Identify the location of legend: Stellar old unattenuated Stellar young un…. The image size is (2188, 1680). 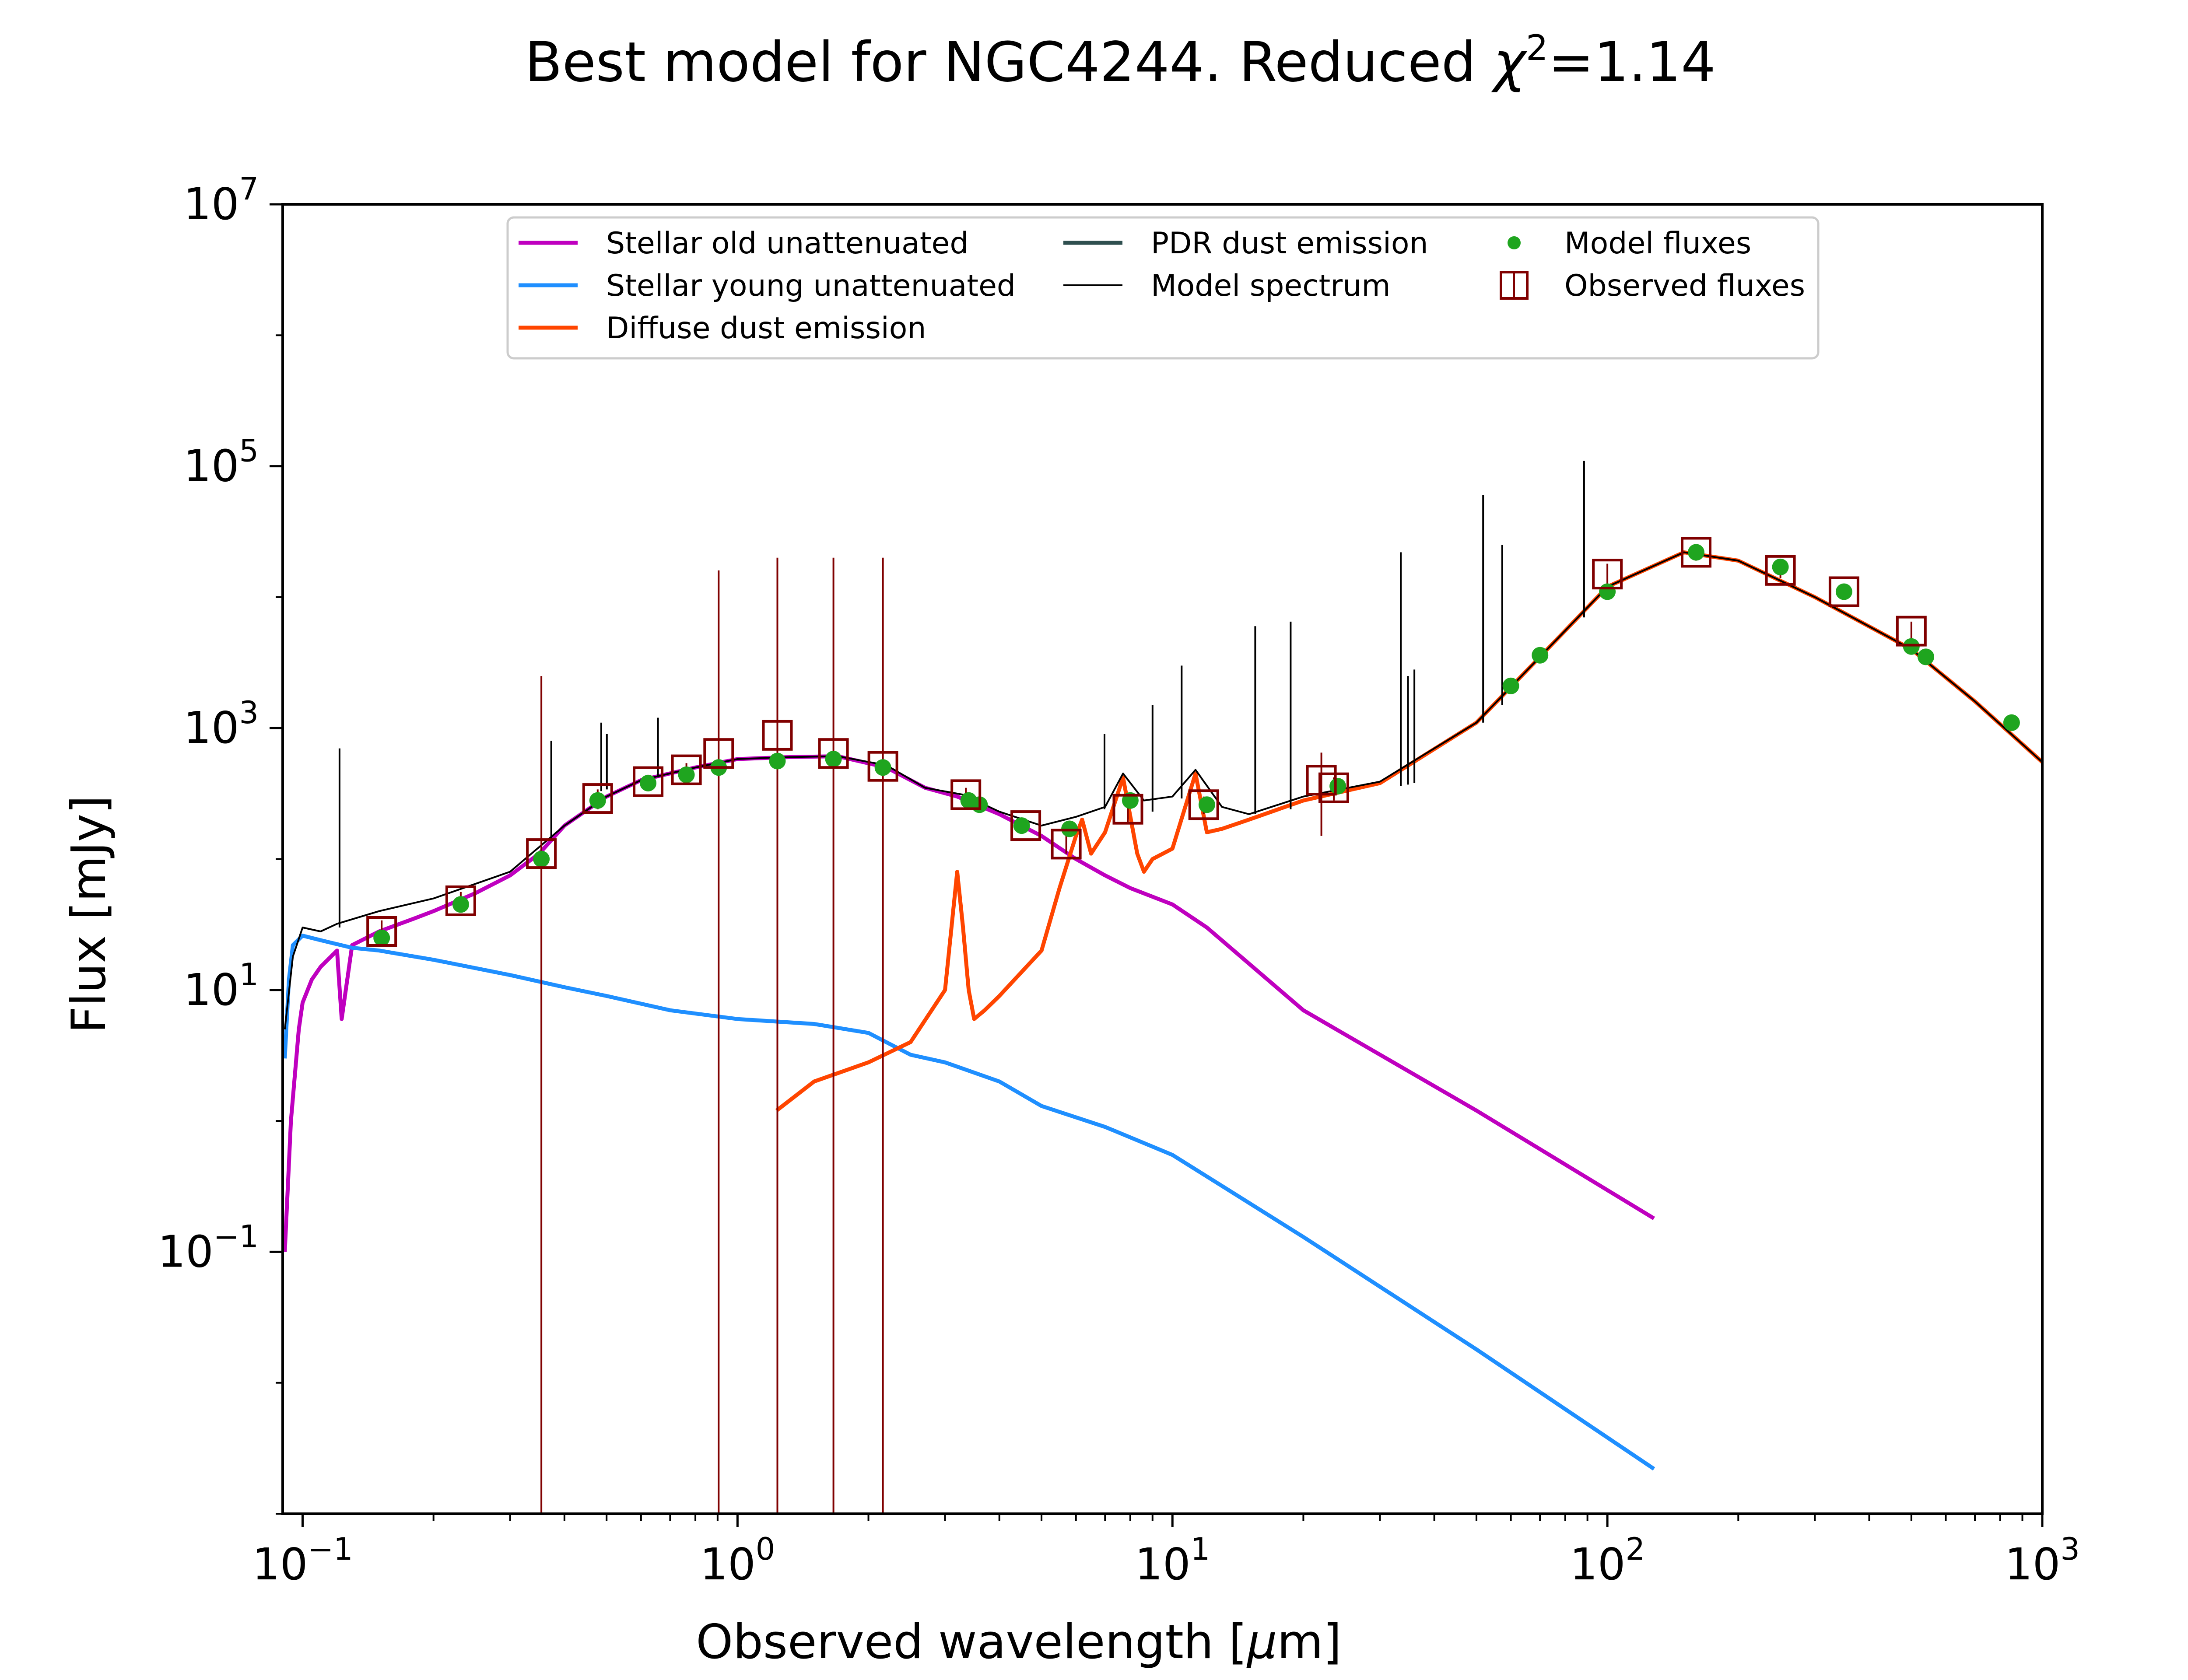
(1163, 288).